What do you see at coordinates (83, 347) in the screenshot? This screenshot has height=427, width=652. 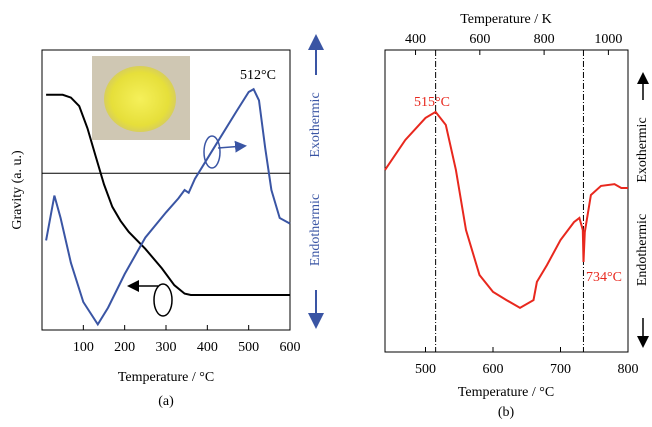 I see `x-tick-label: 100` at bounding box center [83, 347].